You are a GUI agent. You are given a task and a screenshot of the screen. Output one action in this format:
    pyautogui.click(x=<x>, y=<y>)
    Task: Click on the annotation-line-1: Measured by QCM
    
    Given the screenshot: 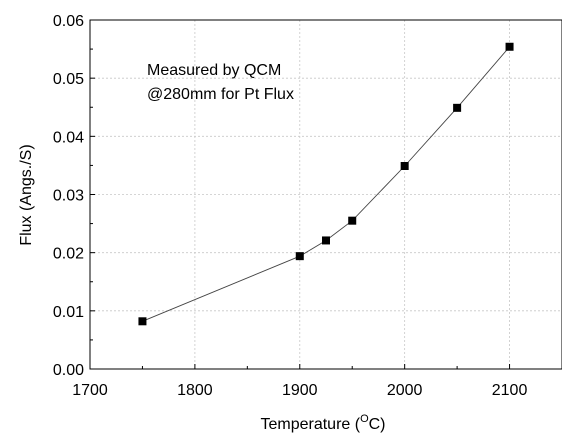 What is the action you would take?
    pyautogui.click(x=214, y=70)
    